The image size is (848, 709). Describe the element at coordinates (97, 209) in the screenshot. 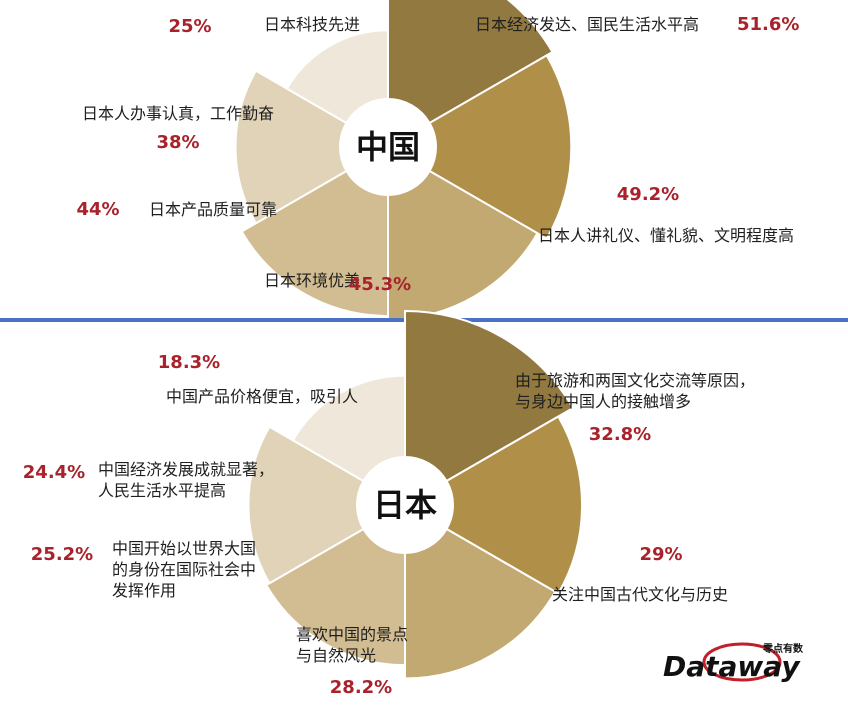

I see `slice-percent-label: 44%` at that location.